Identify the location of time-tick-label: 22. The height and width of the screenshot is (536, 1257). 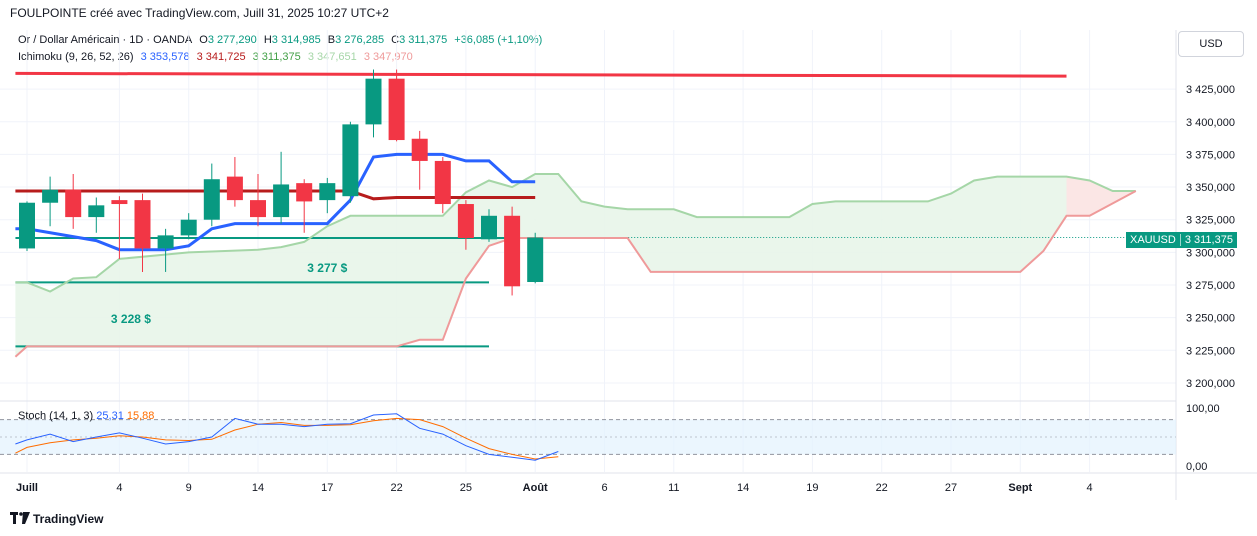
(396, 488).